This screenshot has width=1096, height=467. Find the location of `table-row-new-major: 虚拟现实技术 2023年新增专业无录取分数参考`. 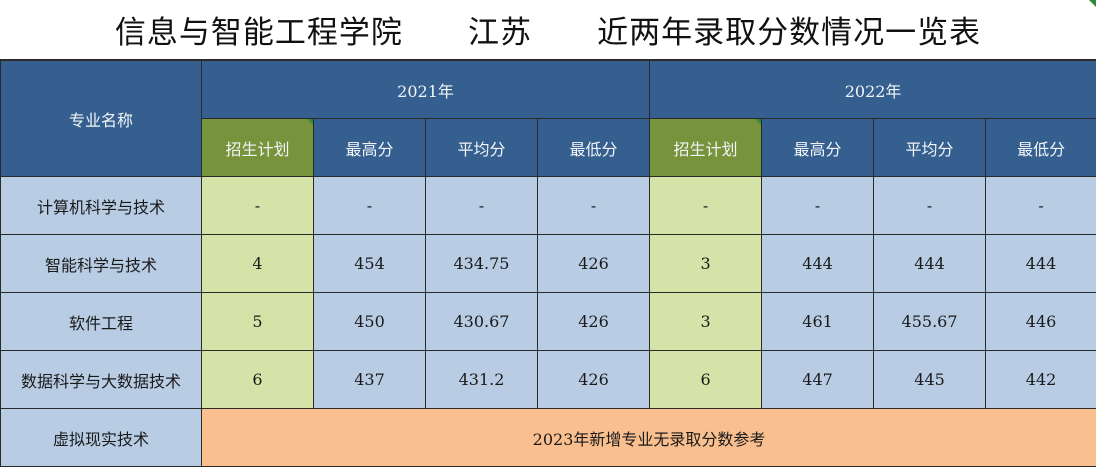

table-row-new-major: 虚拟现实技术 2023年新增专业无录取分数参考 is located at coordinates (548, 438).